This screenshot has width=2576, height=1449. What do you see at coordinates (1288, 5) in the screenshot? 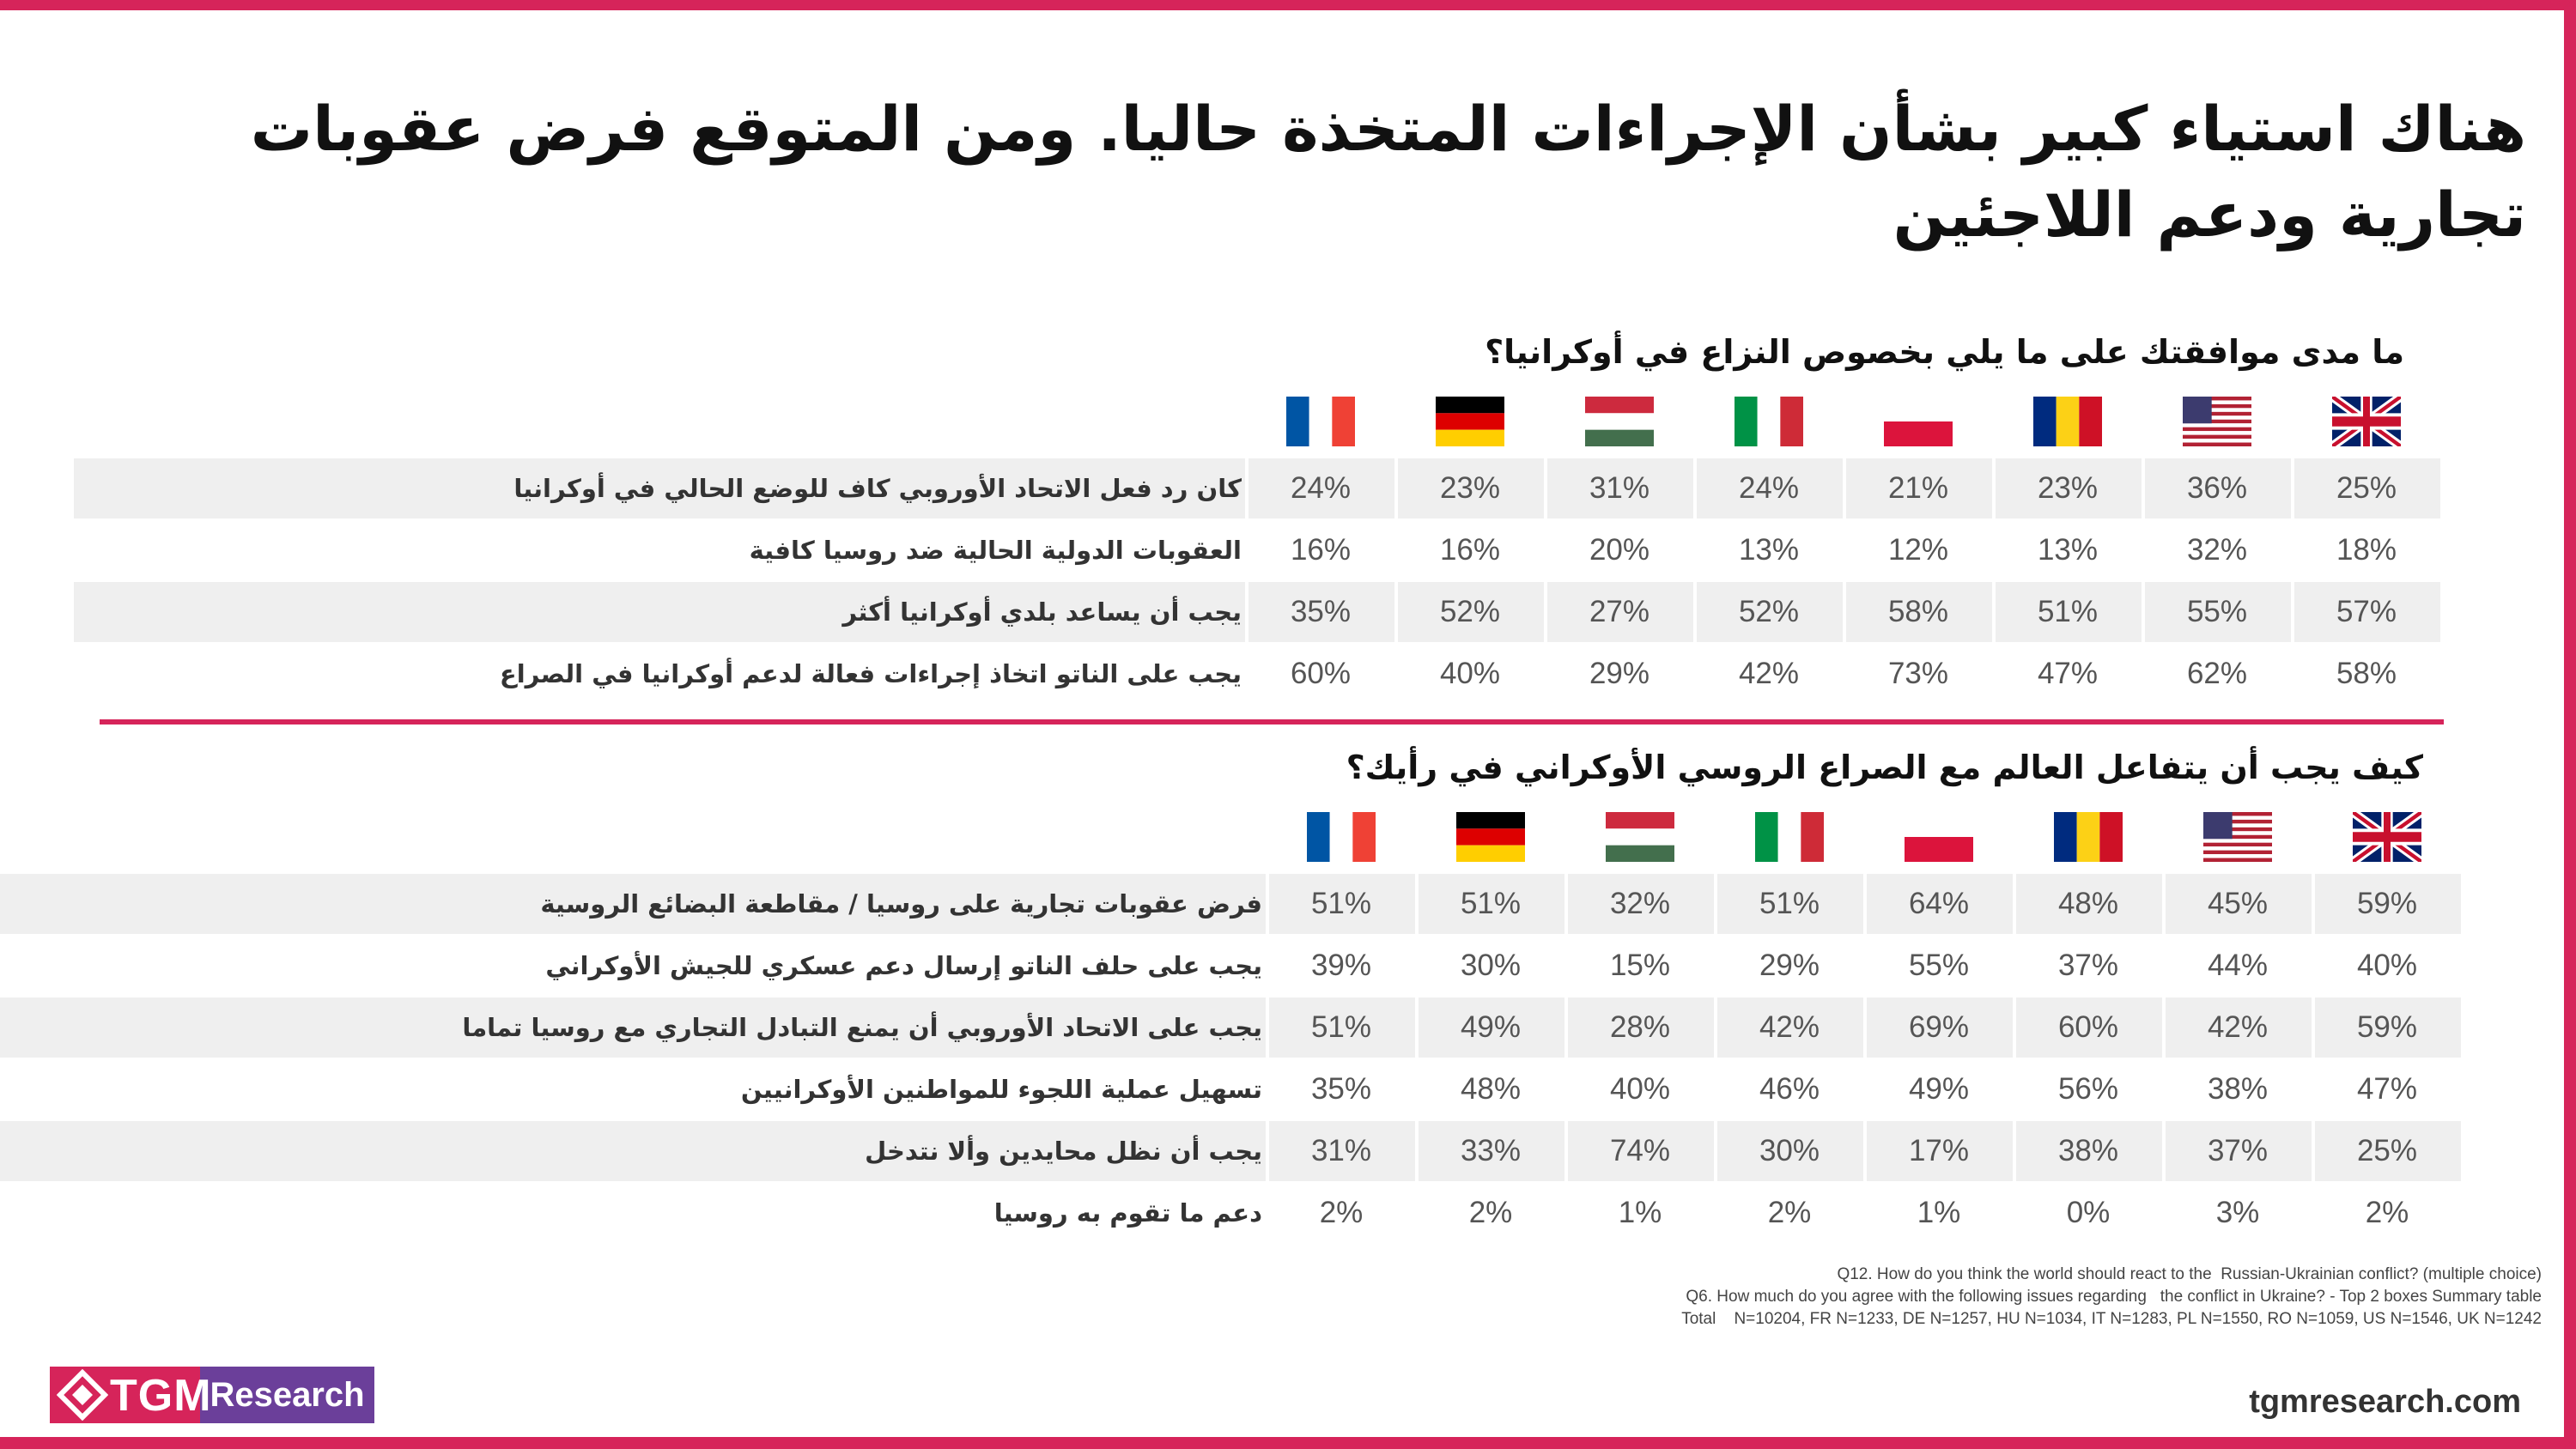
I see `top-border` at bounding box center [1288, 5].